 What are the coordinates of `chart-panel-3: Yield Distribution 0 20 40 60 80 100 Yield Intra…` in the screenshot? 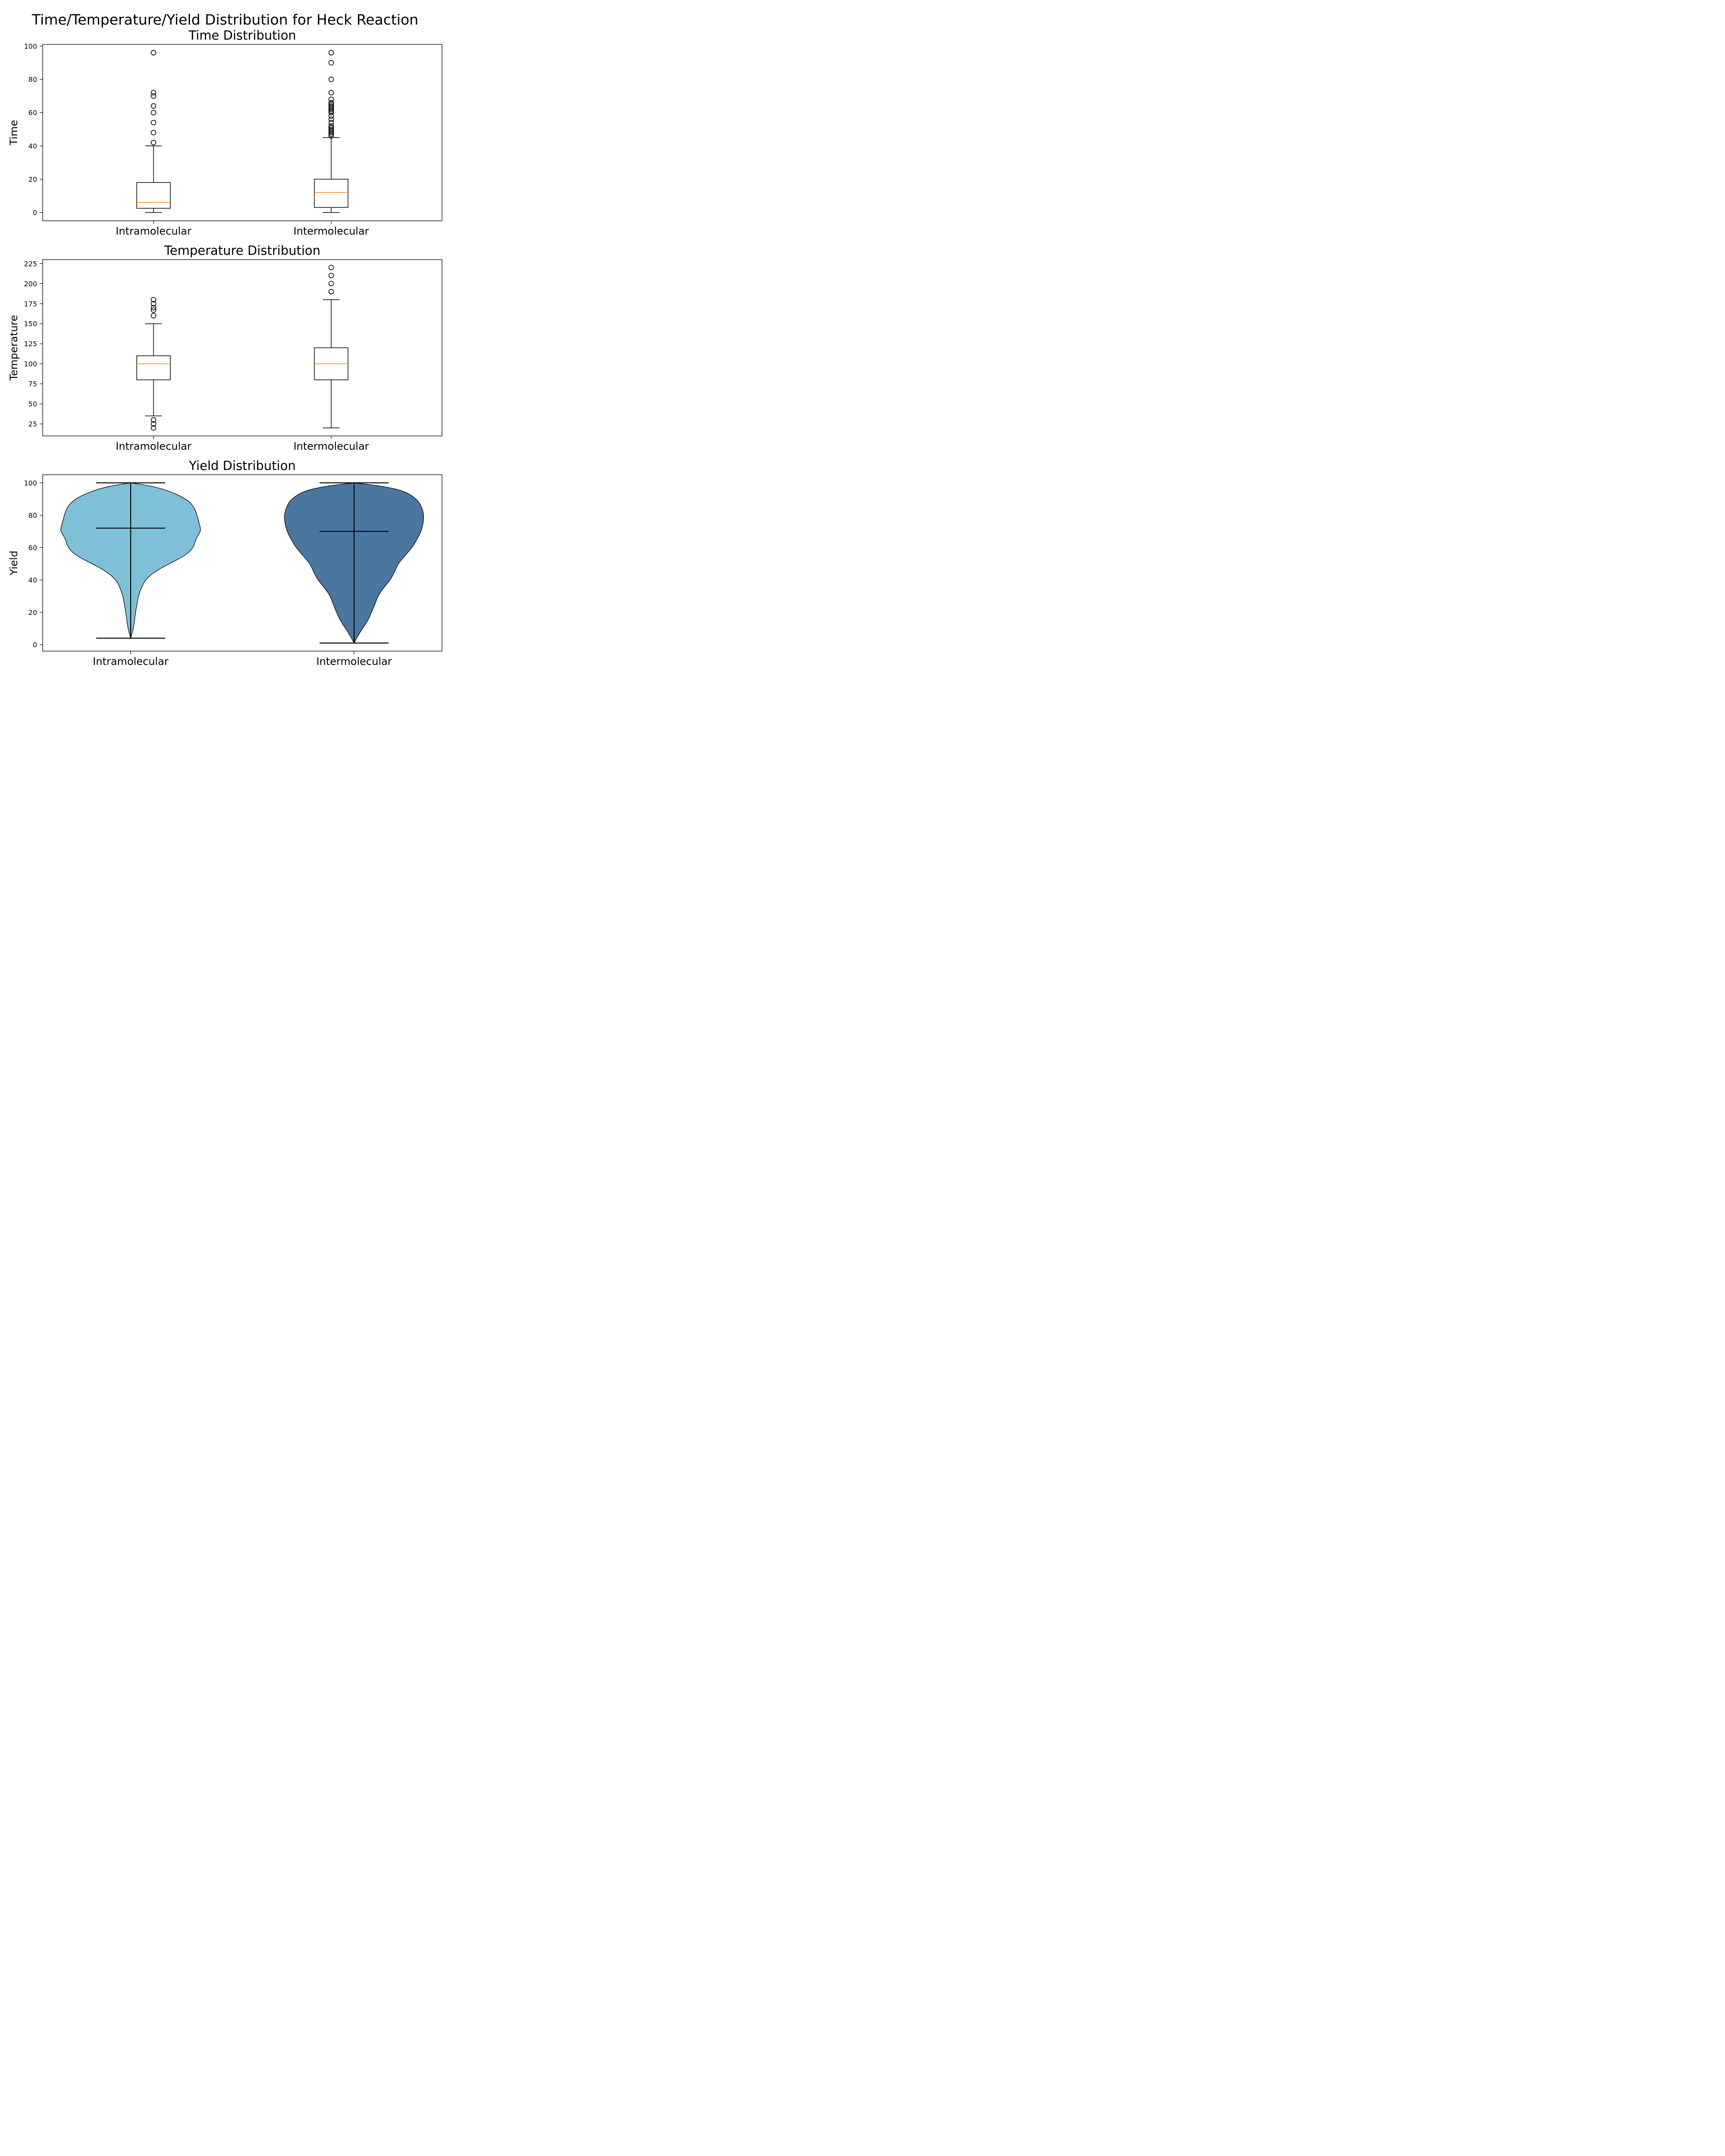 It's located at (225, 562).